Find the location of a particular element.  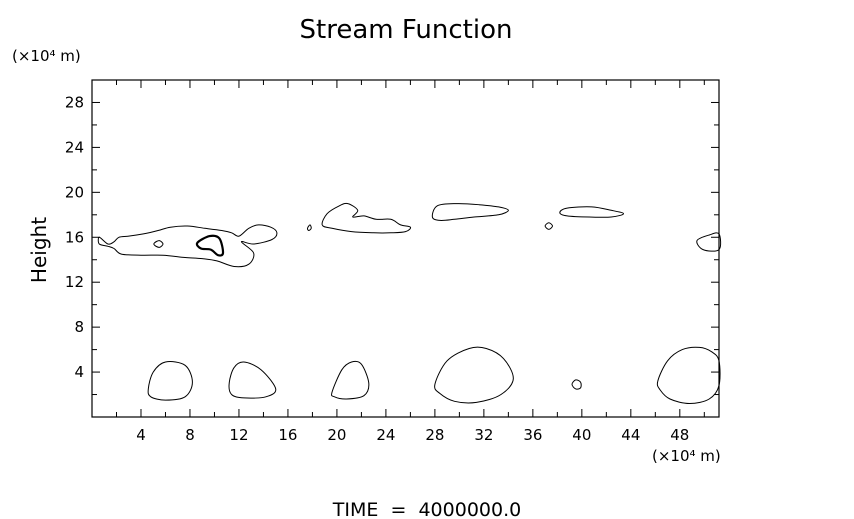

contour-inner-left-small is located at coordinates (158, 244).